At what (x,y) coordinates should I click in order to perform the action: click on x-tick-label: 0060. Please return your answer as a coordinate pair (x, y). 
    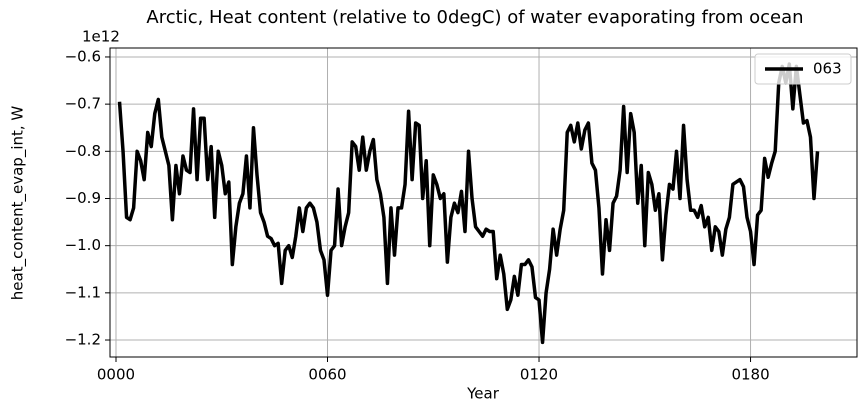
    Looking at the image, I should click on (327, 375).